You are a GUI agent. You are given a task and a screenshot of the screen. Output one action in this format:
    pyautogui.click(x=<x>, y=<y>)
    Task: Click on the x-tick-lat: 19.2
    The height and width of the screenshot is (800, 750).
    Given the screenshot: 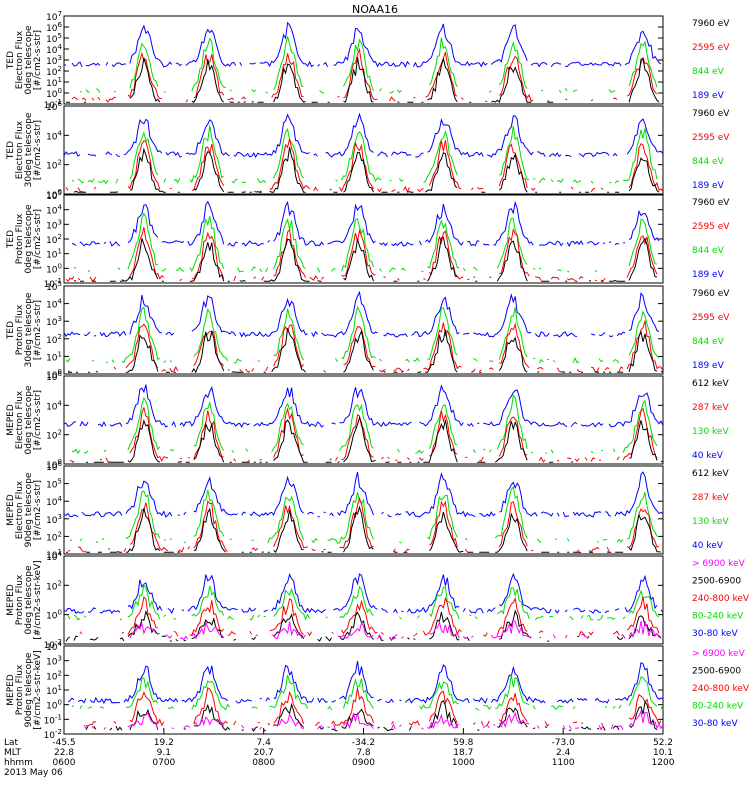 What is the action you would take?
    pyautogui.click(x=164, y=743)
    